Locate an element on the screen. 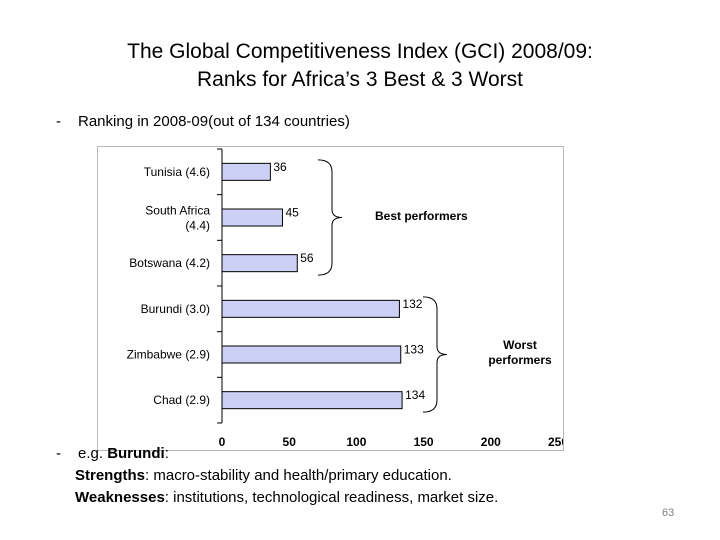  category-label: (4.4) is located at coordinates (197, 226).